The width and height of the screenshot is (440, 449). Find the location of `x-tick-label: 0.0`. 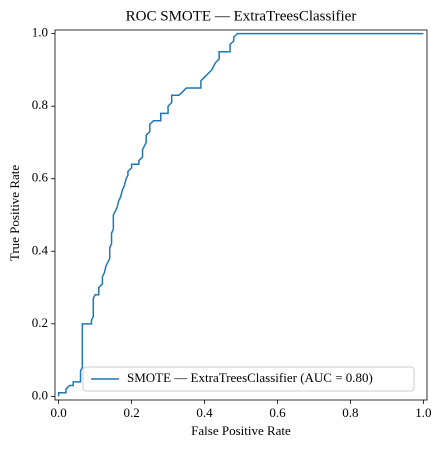

x-tick-label: 0.0 is located at coordinates (59, 412).